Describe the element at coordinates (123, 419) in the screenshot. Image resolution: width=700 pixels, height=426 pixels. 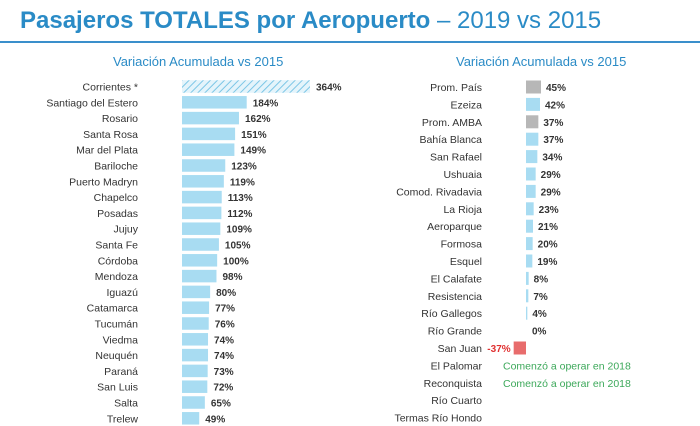
I see `left-category-label-trelew: Trelew` at that location.